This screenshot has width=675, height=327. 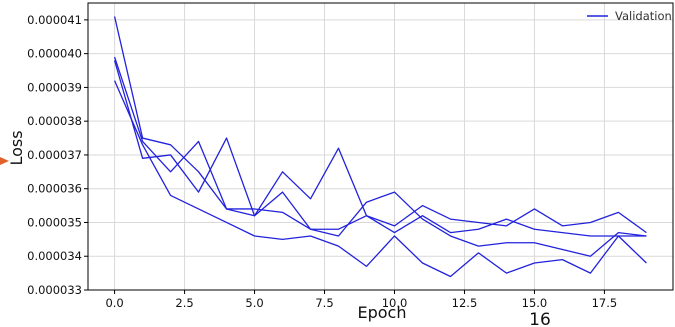 I want to click on y-tick-label: 0.000035, so click(x=54, y=222).